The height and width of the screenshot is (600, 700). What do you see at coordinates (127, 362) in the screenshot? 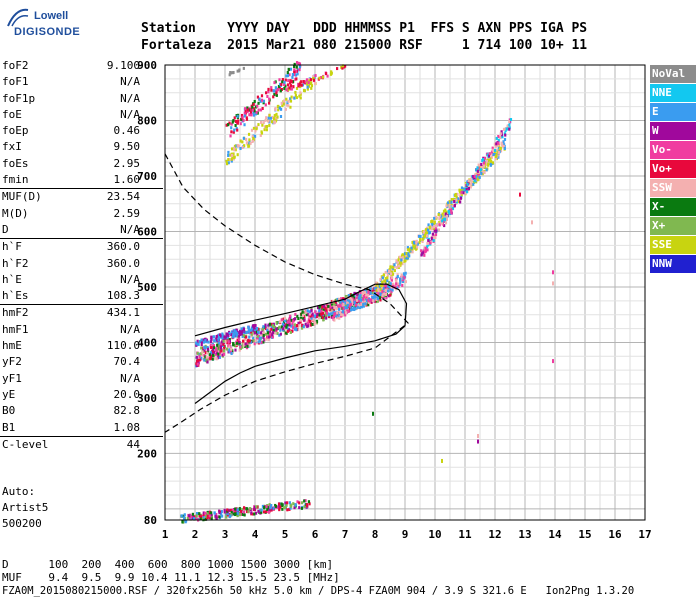
I see `param-value: 70.4` at bounding box center [127, 362].